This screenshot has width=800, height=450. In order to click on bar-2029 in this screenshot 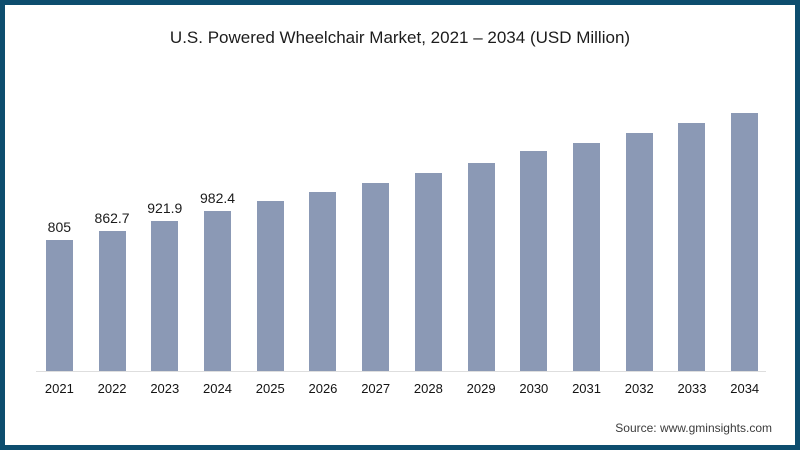, I will do `click(481, 267)`.